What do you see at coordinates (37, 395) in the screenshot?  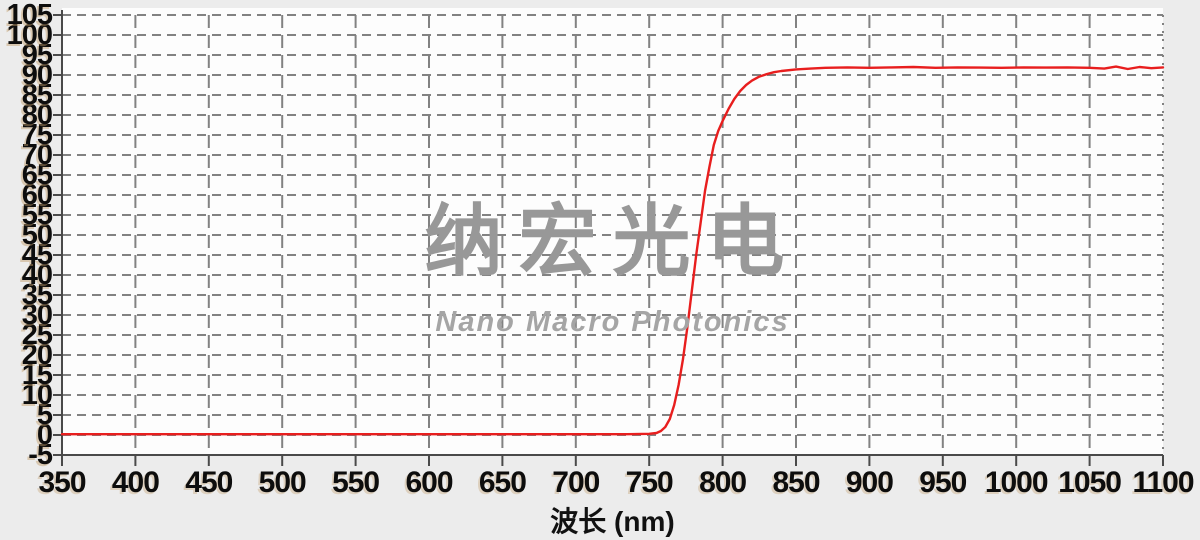 I see `y-tick-label: 10` at bounding box center [37, 395].